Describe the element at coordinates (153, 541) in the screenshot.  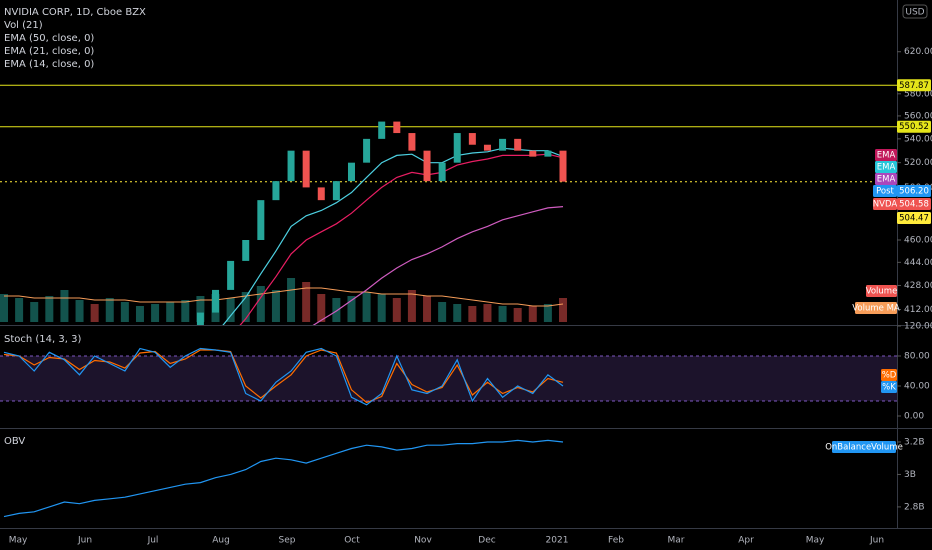
I see `time-label: Jul` at that location.